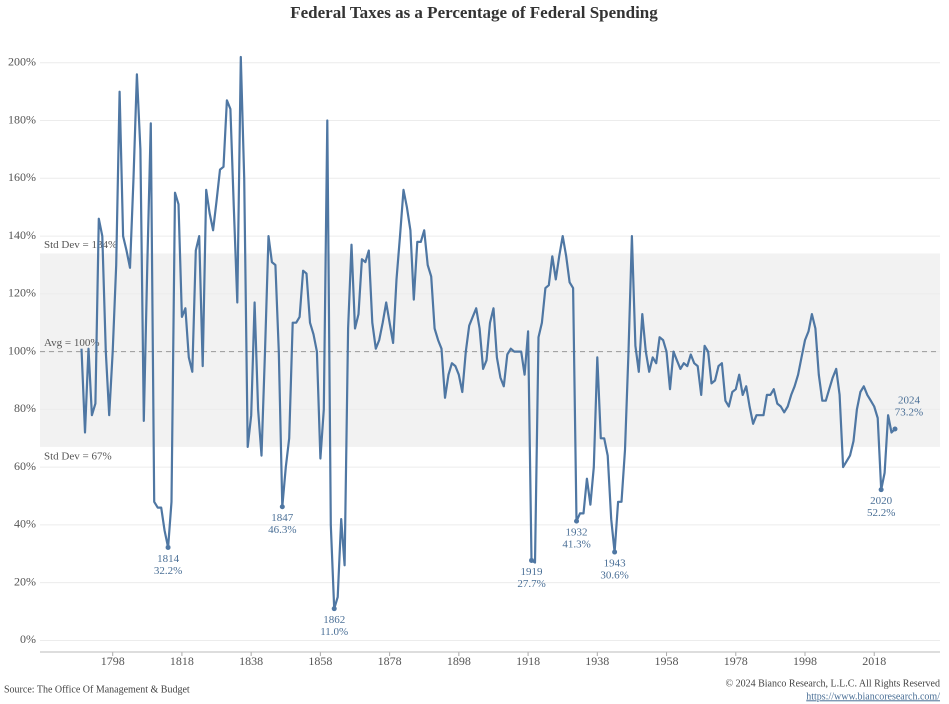 The image size is (949, 704). I want to click on annotation-year: 1943, so click(615, 564).